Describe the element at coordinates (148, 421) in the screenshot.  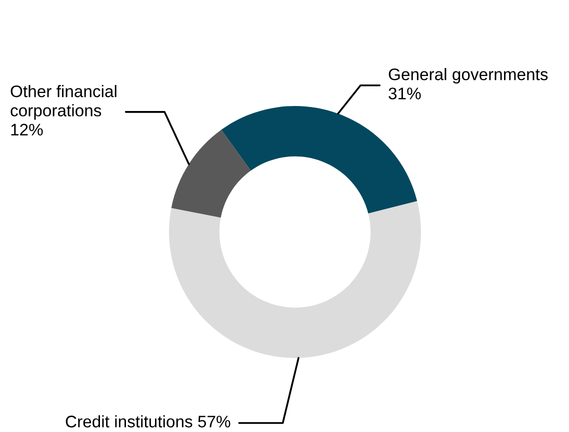
I see `slice-label: Credit institutions 57%` at that location.